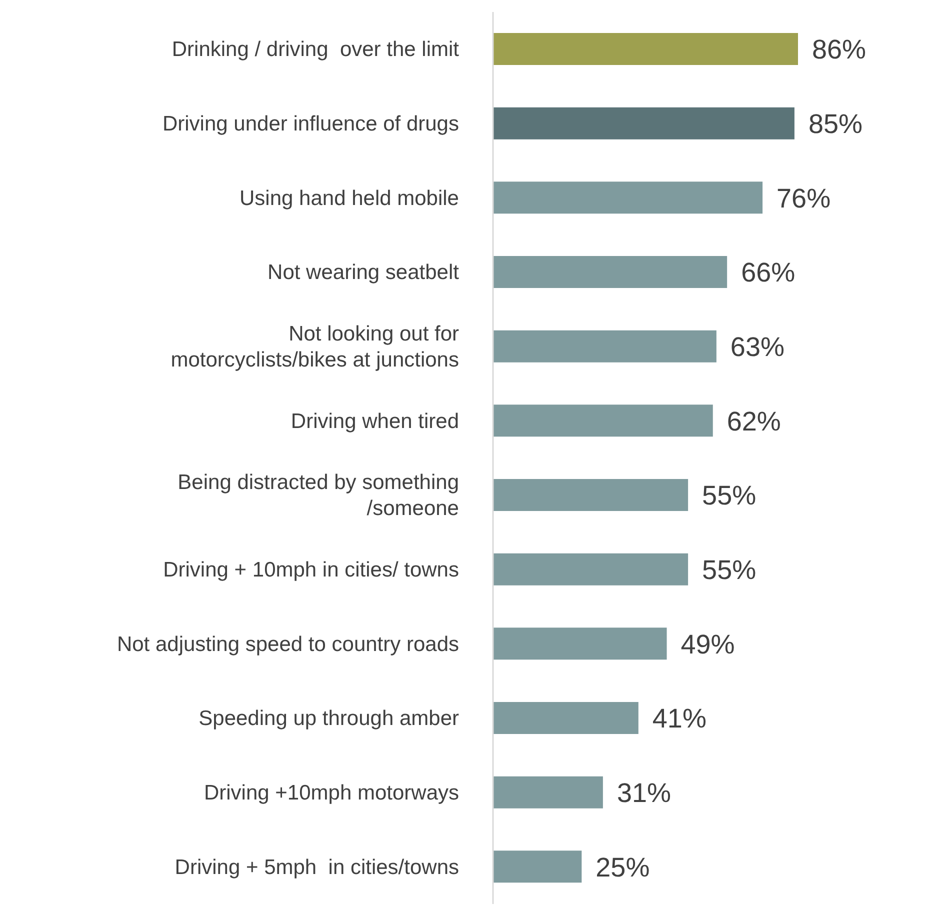 The image size is (930, 919). What do you see at coordinates (835, 123) in the screenshot?
I see `data-label: 85%` at bounding box center [835, 123].